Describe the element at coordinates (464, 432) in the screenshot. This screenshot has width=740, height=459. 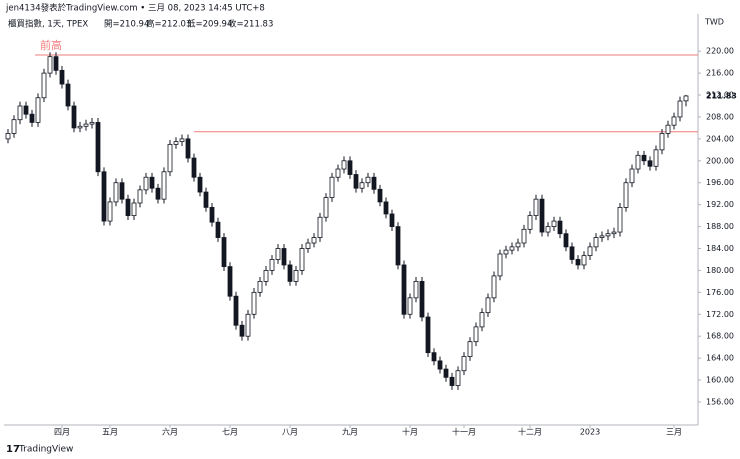
I see `x-tick-label: 十一月` at that location.